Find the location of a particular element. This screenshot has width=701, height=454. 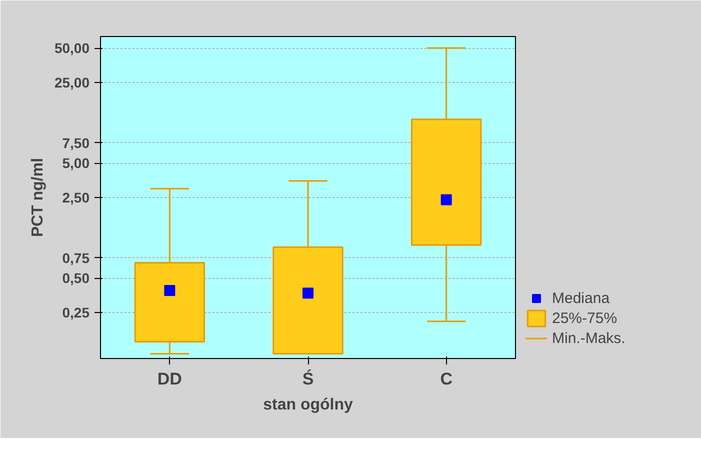

y-tick-label: 0,75 is located at coordinates (76, 258).